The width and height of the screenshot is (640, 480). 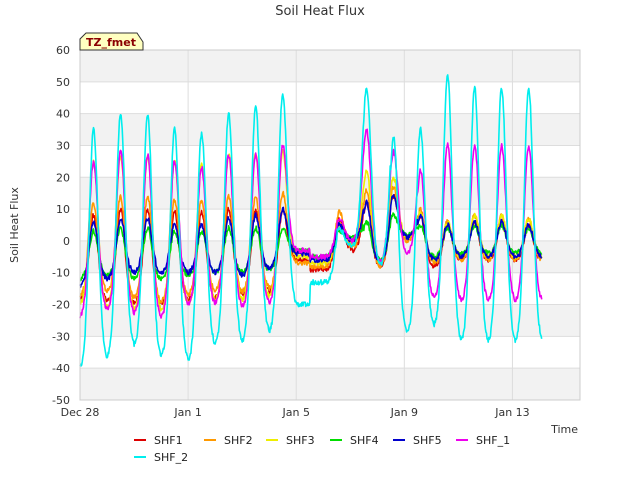 I want to click on legend-item: SHF5, so click(x=417, y=440).